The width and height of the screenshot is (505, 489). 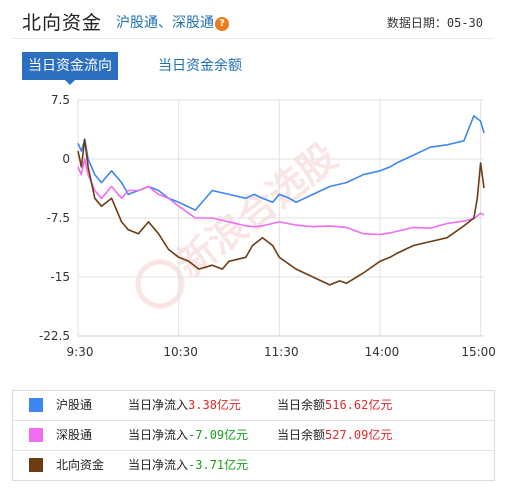 I want to click on legend-row-hgt: 沪股通 当日净流入3.38亿元 当日余额516.62亿元, so click(x=253, y=405).